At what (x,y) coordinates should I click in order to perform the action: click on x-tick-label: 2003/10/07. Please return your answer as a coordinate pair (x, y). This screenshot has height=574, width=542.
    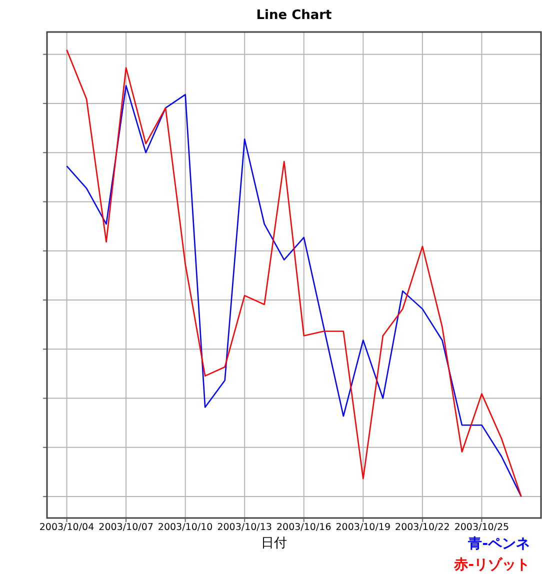
    Looking at the image, I should click on (126, 527).